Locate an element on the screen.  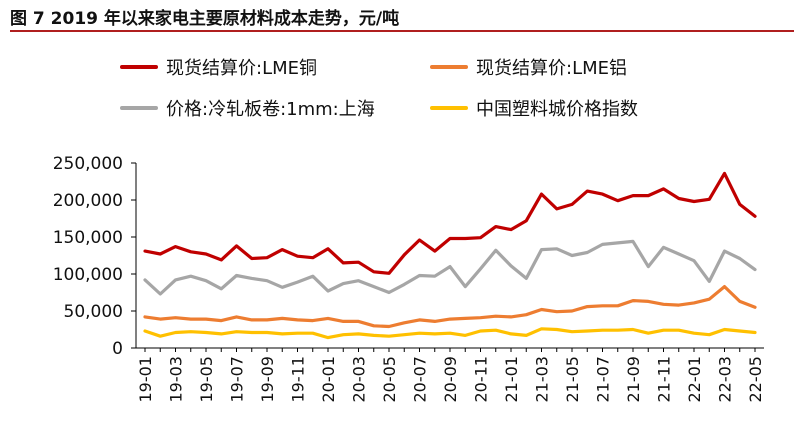
x-tick-label: 20-07 is located at coordinates (420, 379).